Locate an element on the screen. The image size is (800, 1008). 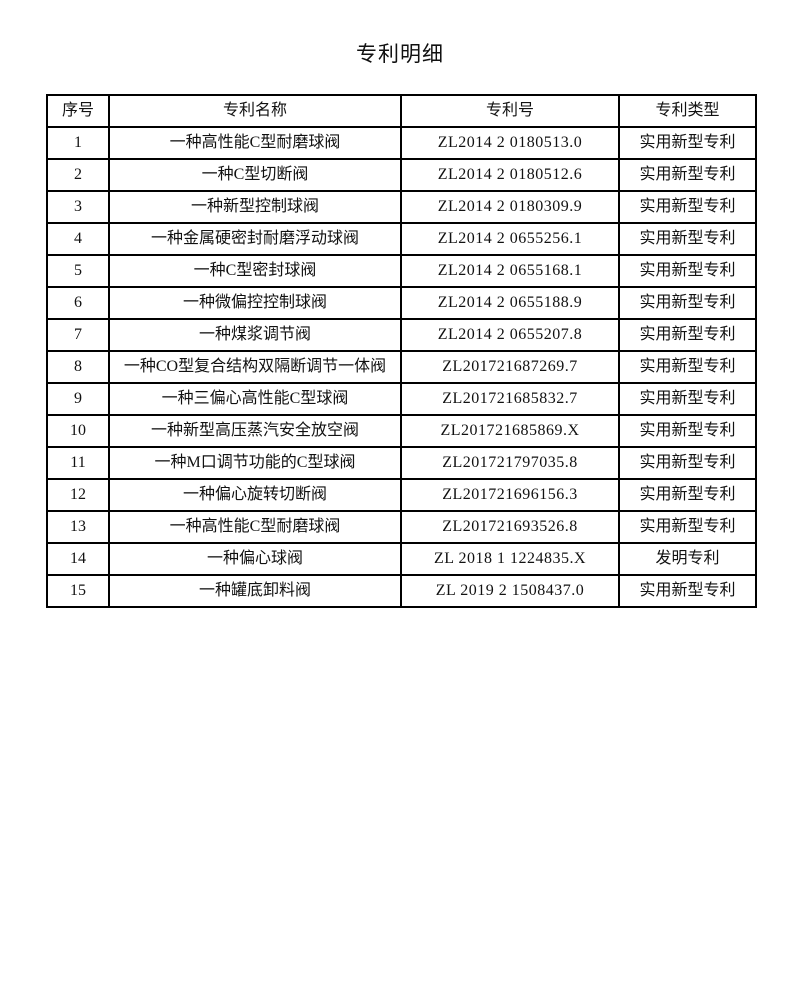
table-row: 6 一种微偏控控制球阀 ZL2014 2 0655188.9 实用新型专利 is located at coordinates (401, 303).